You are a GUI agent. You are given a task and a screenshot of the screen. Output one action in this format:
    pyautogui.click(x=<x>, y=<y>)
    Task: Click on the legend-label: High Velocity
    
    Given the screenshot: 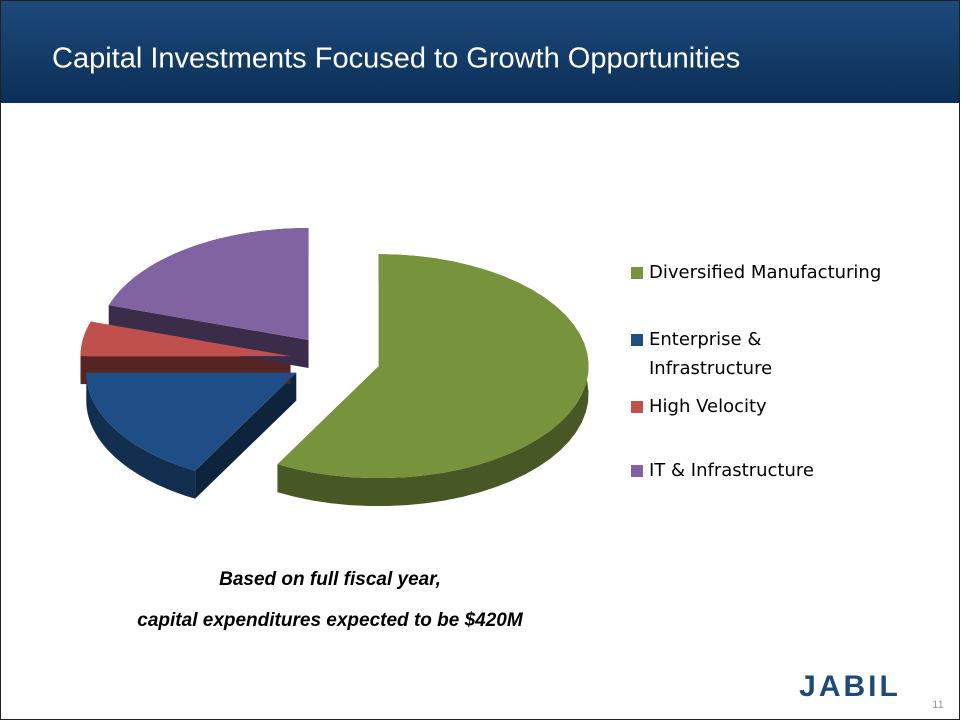 What is the action you would take?
    pyautogui.click(x=708, y=406)
    